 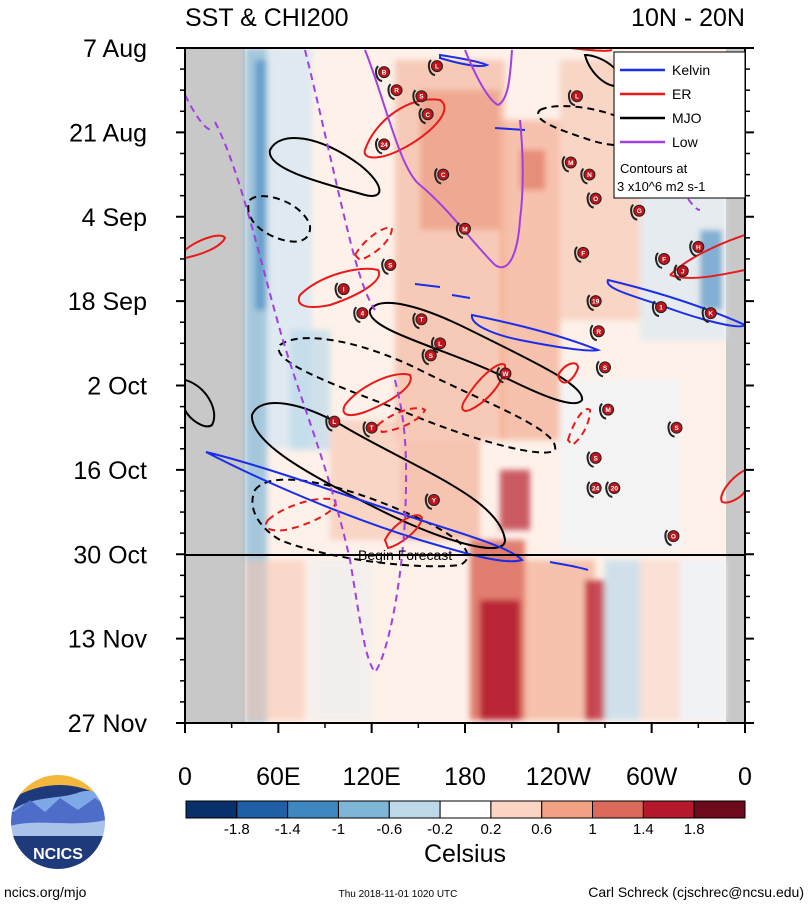 What do you see at coordinates (389, 829) in the screenshot?
I see `colorbar-tick-label: -0.6` at bounding box center [389, 829].